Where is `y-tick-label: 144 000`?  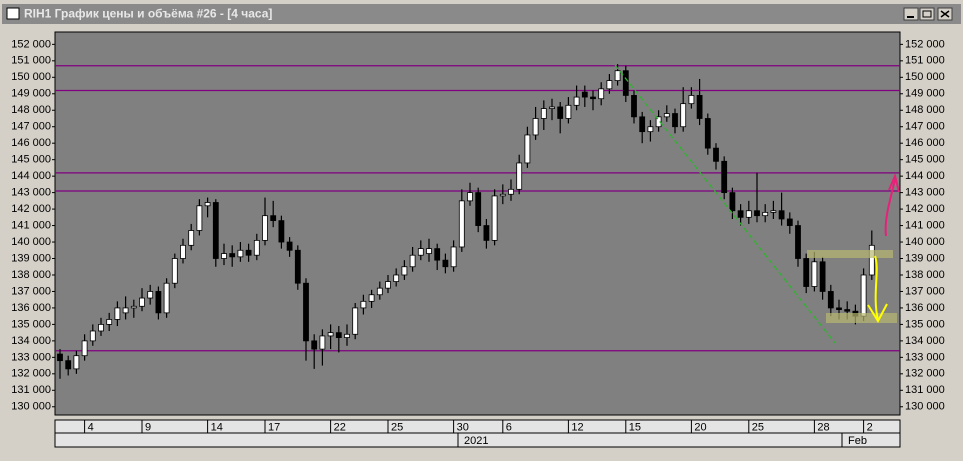 y-tick-label: 144 000 is located at coordinates (925, 176).